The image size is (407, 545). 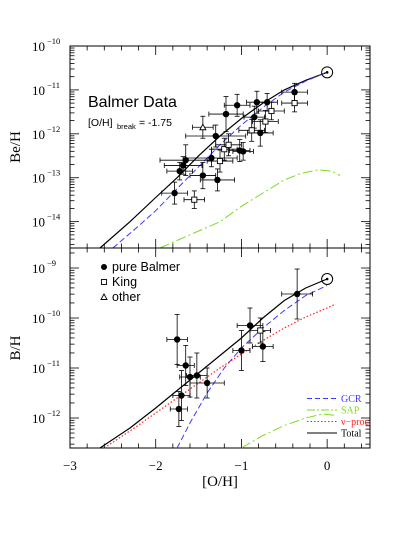 What do you see at coordinates (124, 282) in the screenshot?
I see `legend-label: King` at bounding box center [124, 282].